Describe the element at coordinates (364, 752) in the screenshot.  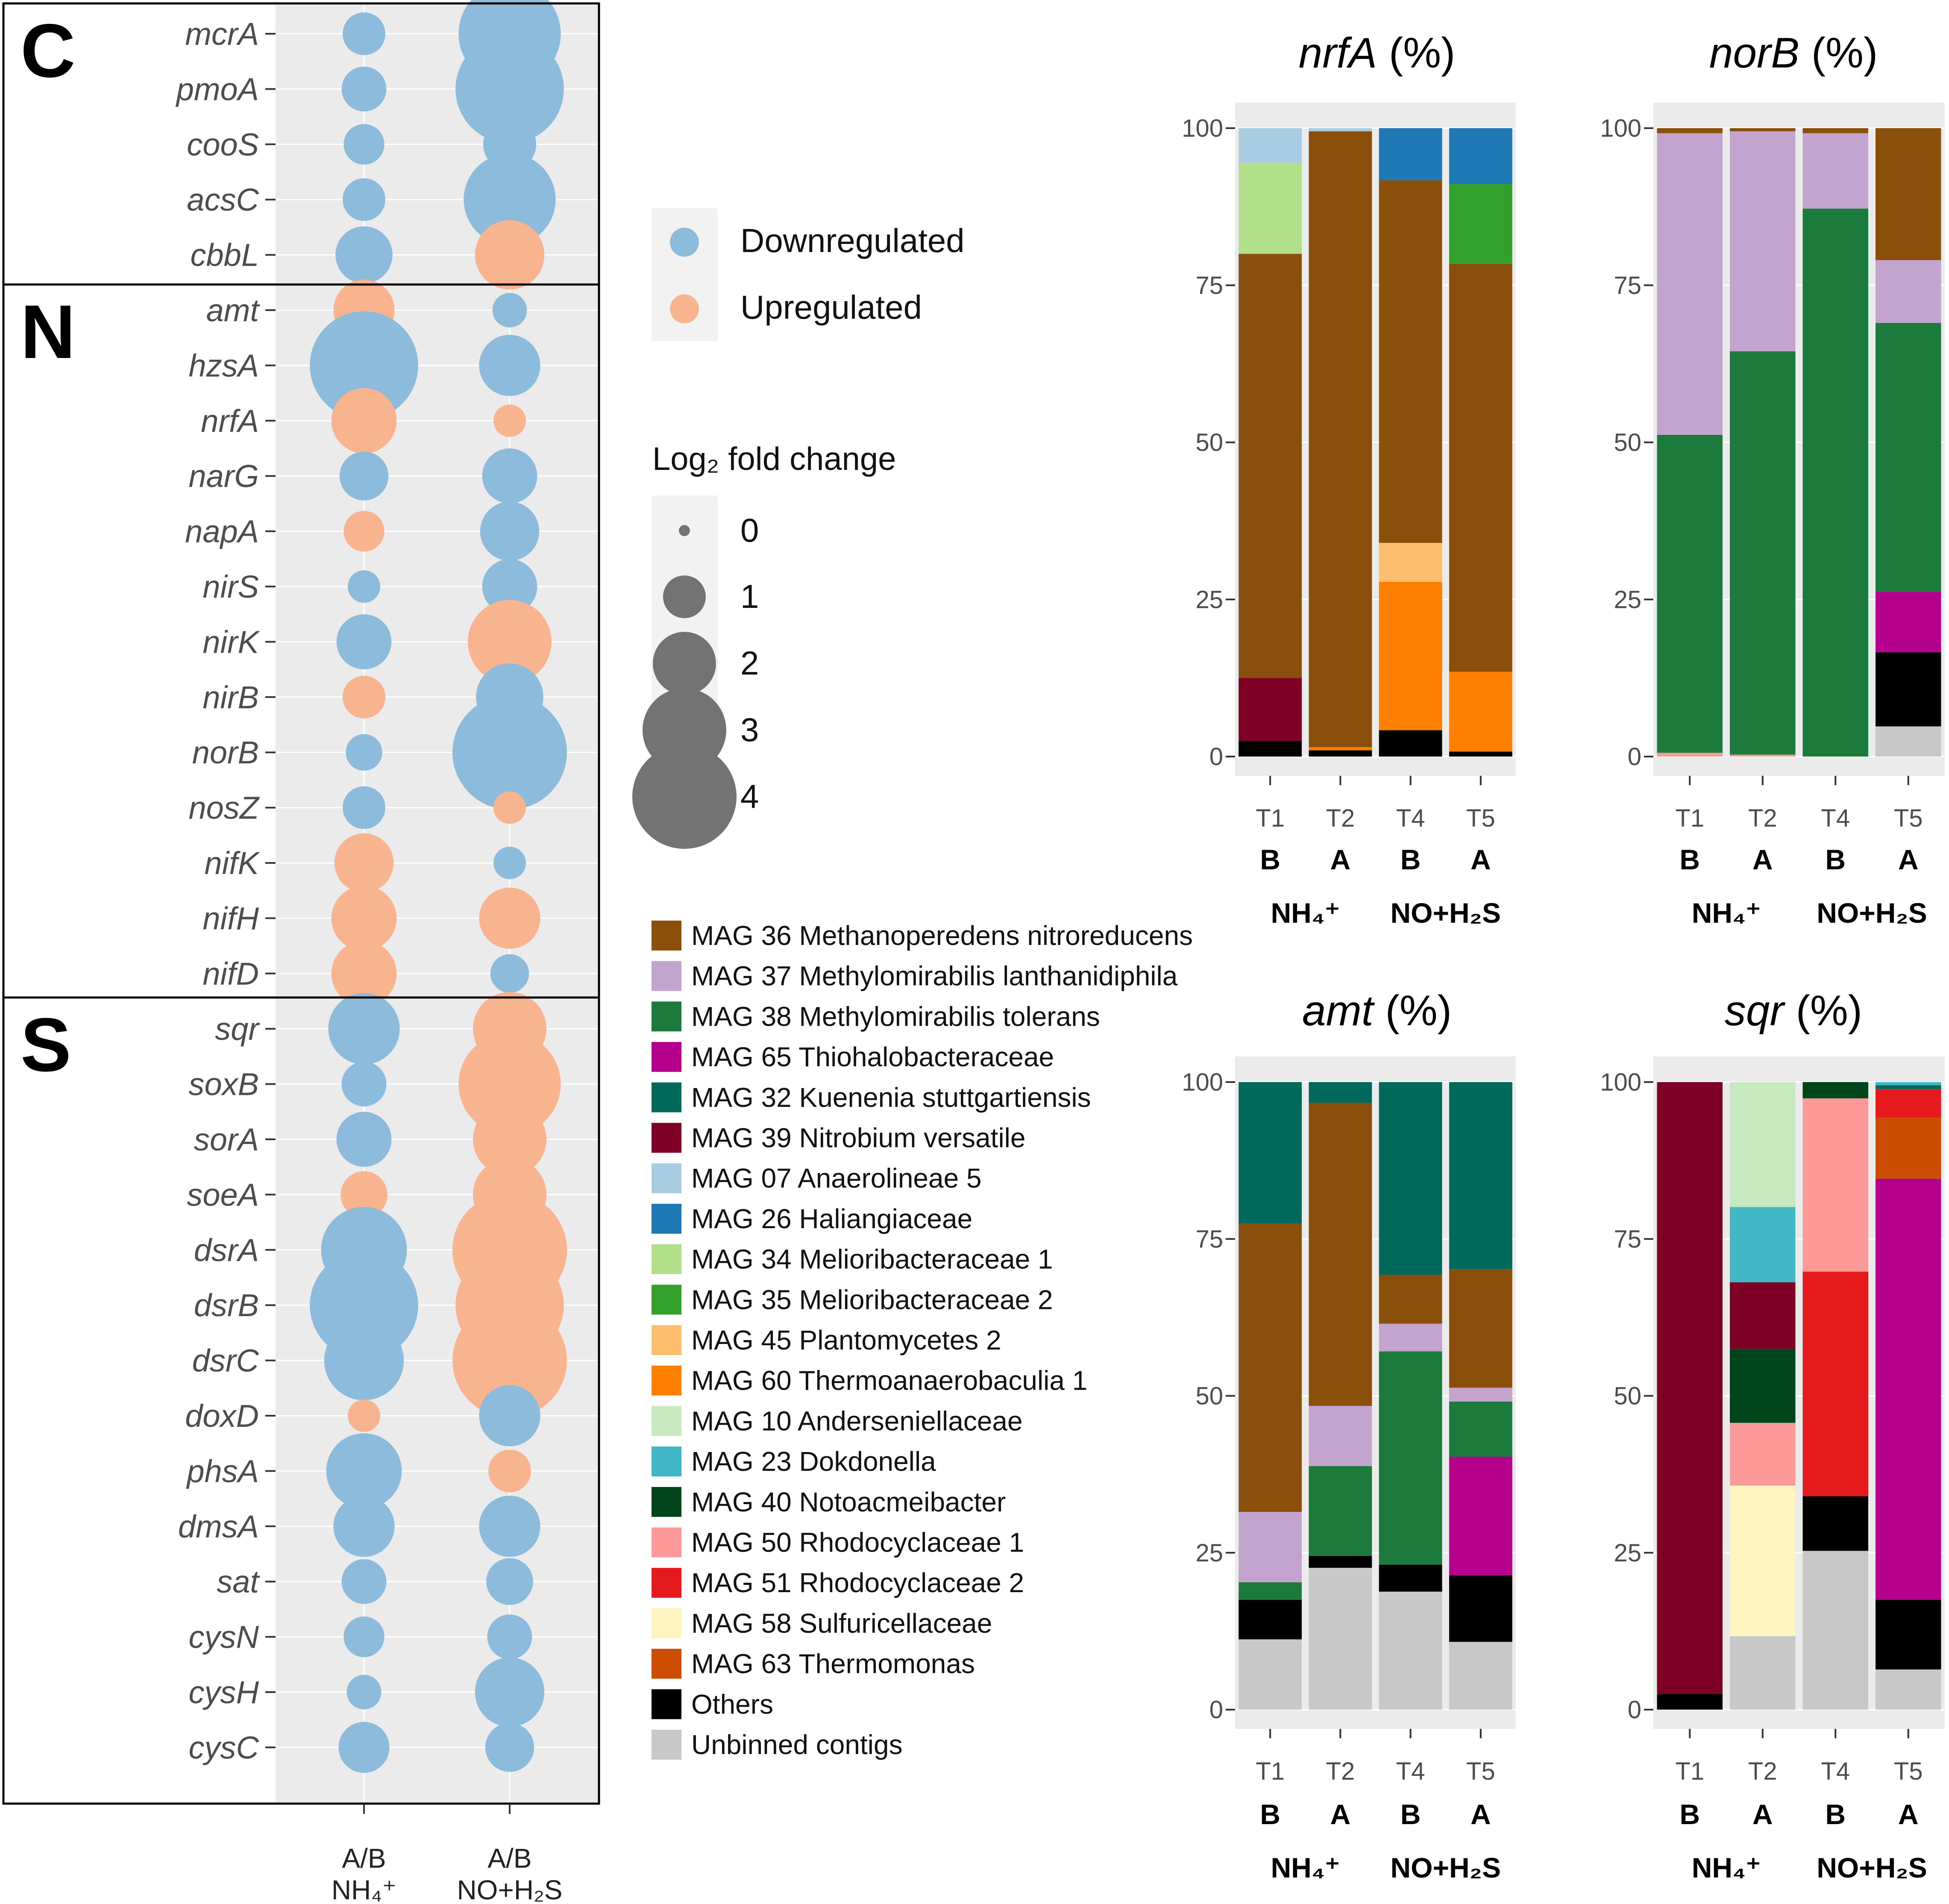
I see `bubble-norB-nh4` at that location.